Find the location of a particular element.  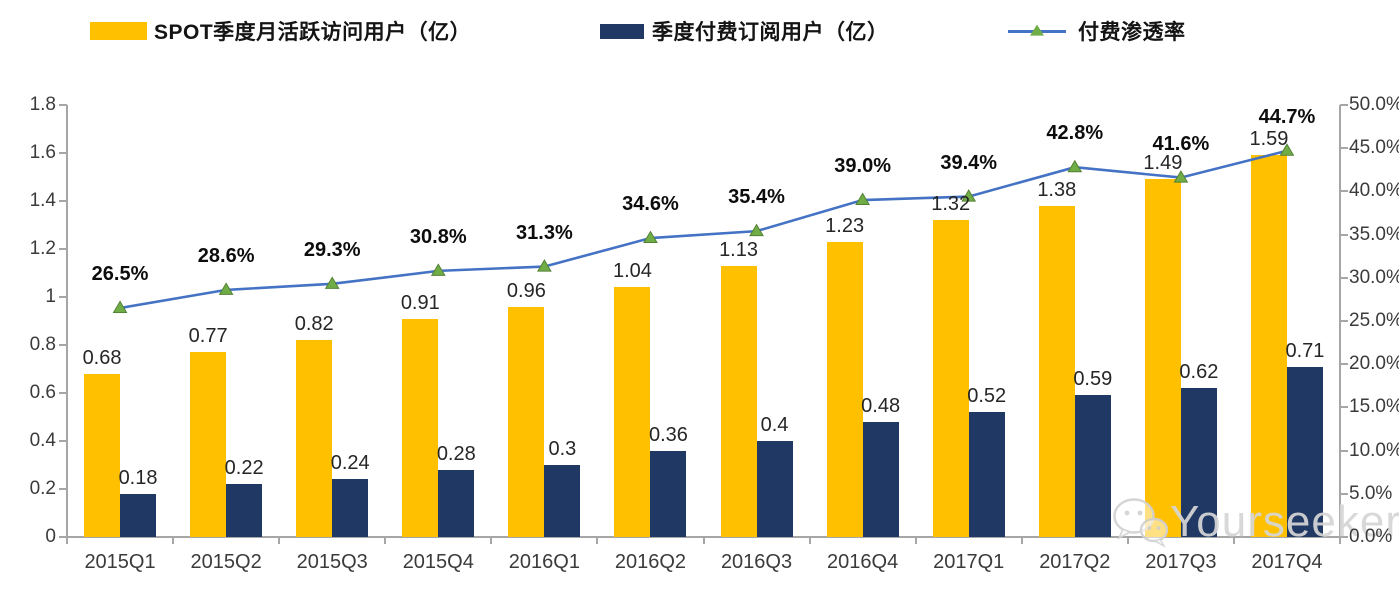

subscribers-bar-label: 0.3 is located at coordinates (562, 449).